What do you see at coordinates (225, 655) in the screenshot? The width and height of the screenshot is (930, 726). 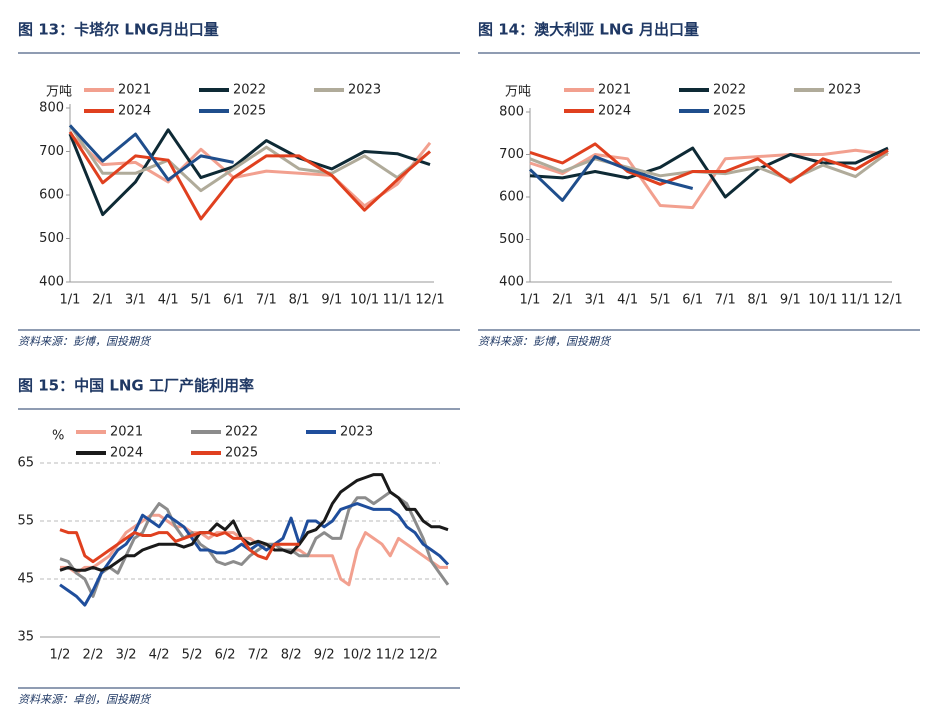 I see `x-tick-label: 6/2` at bounding box center [225, 655].